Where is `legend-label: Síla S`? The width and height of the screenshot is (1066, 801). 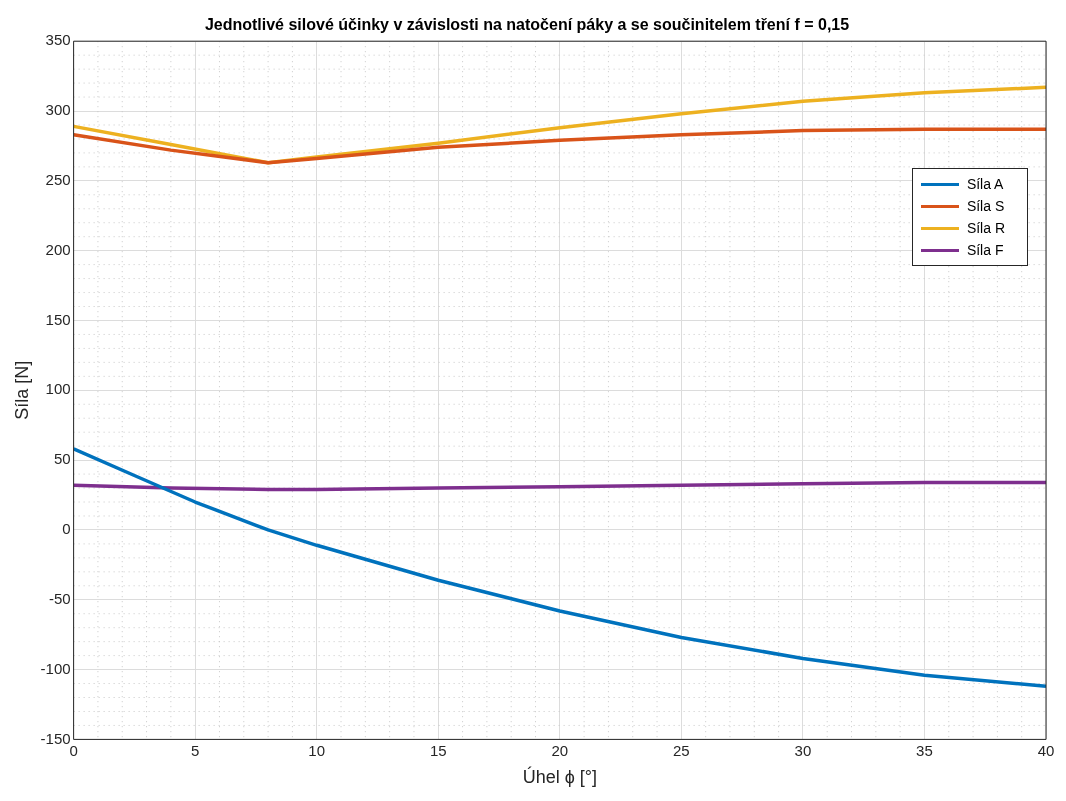 legend-label: Síla S is located at coordinates (985, 206).